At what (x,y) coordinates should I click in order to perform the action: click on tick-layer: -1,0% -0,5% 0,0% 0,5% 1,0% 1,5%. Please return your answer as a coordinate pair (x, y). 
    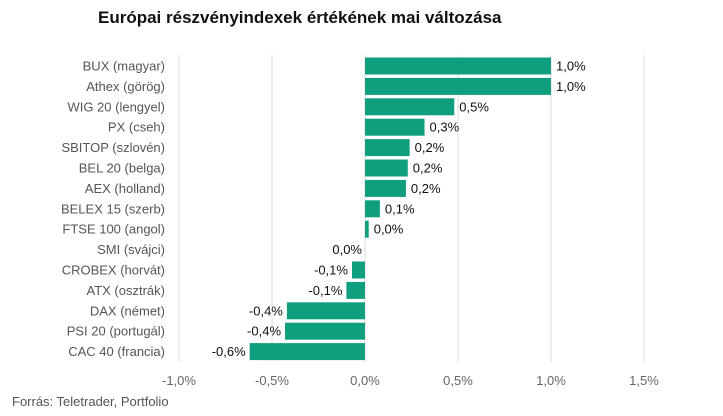
    Looking at the image, I should click on (410, 380).